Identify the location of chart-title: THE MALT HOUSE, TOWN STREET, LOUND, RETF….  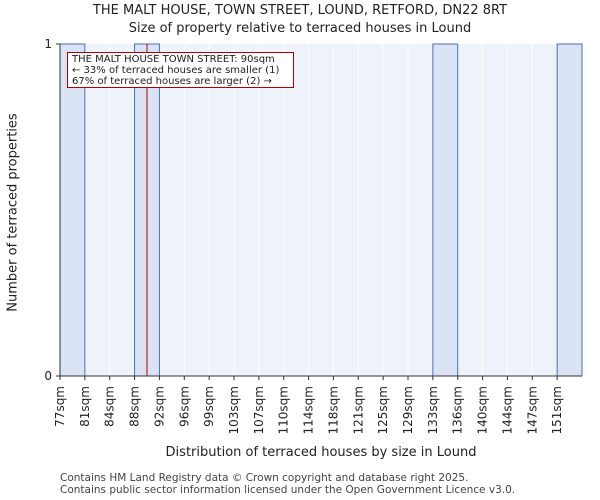
(300, 10).